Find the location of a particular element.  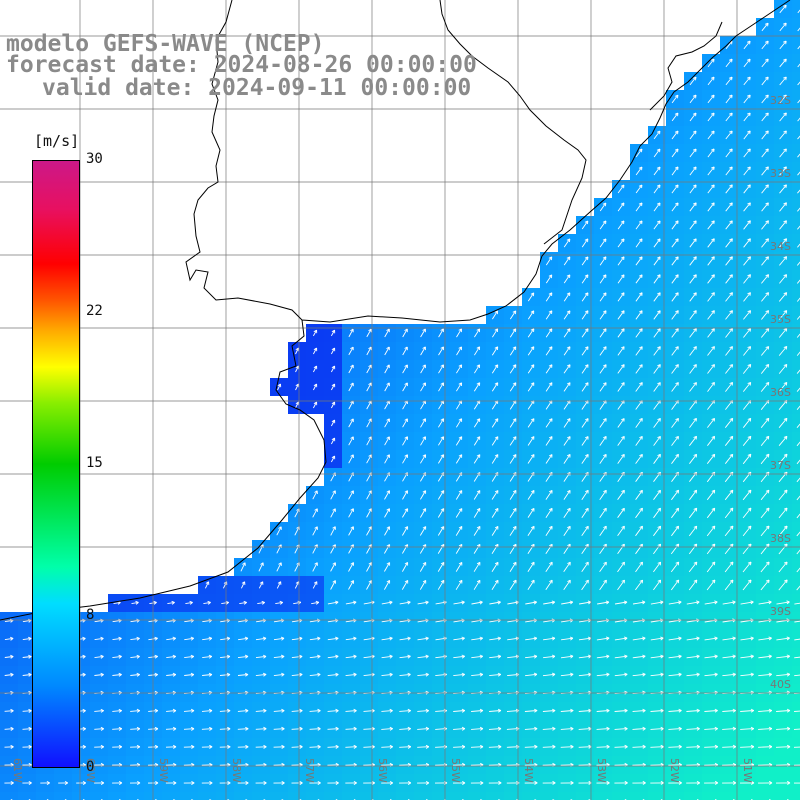

valid-date: valid date: 2024-09-11 00:00:00 is located at coordinates (257, 88).